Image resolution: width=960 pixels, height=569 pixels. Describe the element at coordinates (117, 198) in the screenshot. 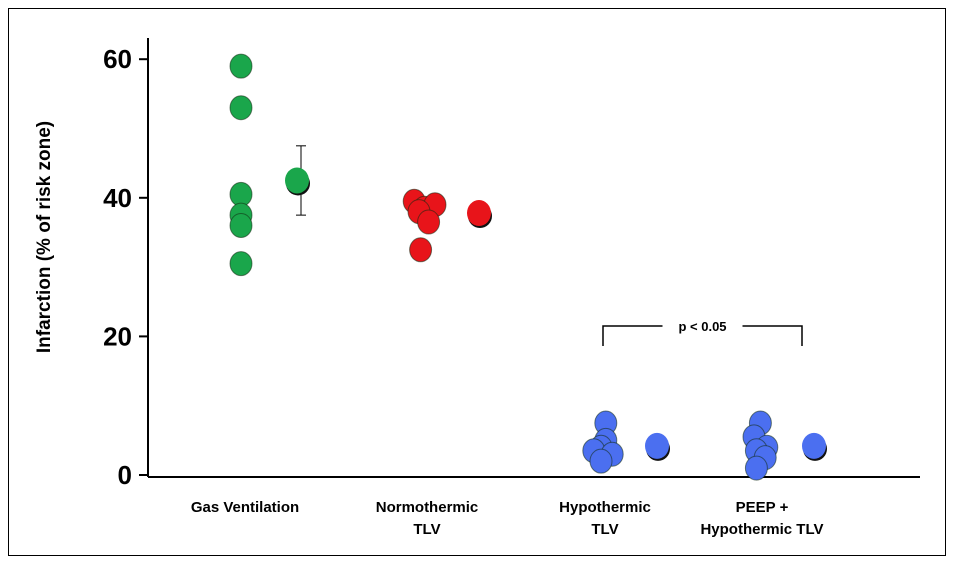

I see `y-tick-label: 40` at that location.